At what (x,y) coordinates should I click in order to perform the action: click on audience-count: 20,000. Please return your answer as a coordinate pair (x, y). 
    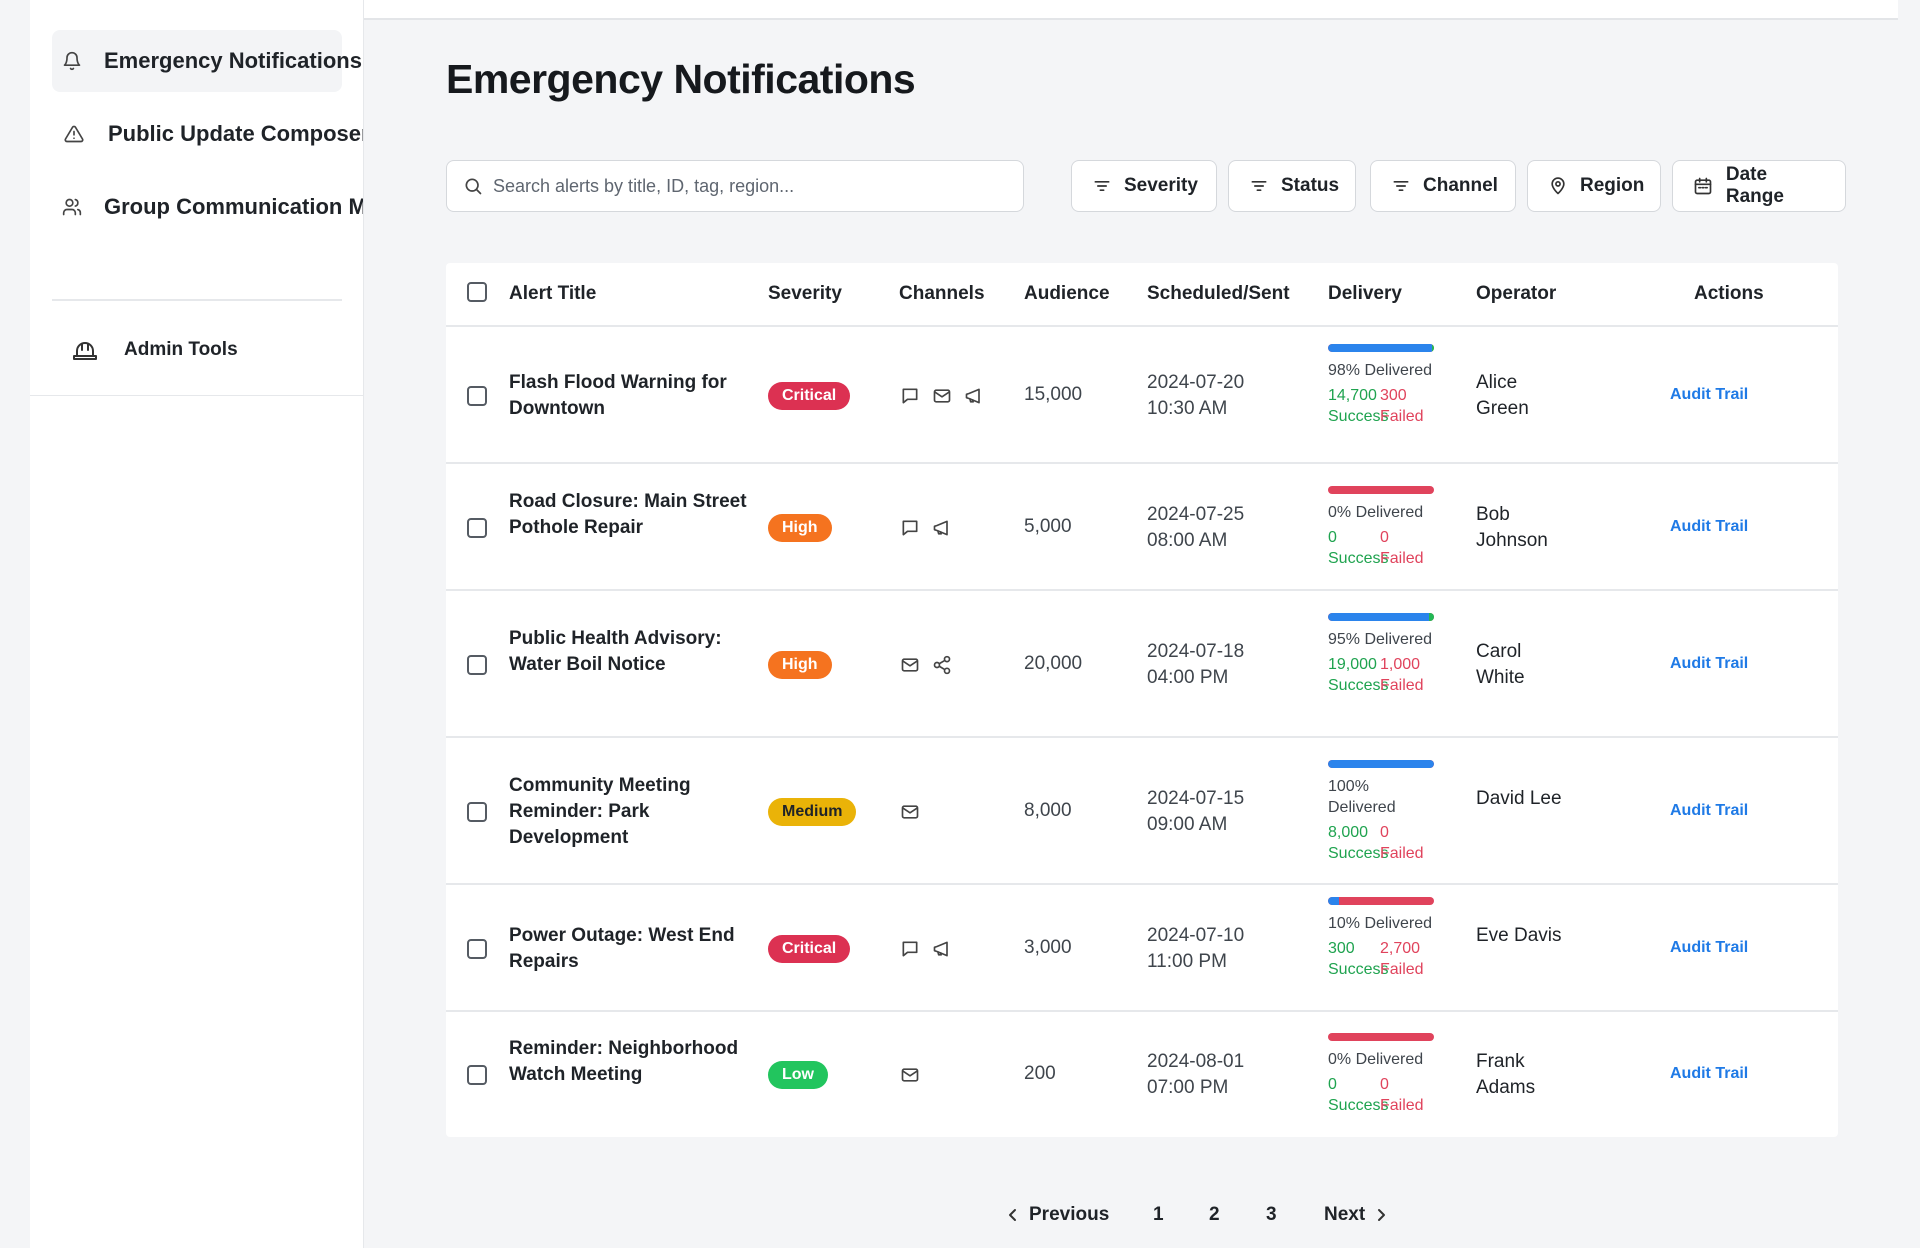
    Looking at the image, I should click on (1053, 663).